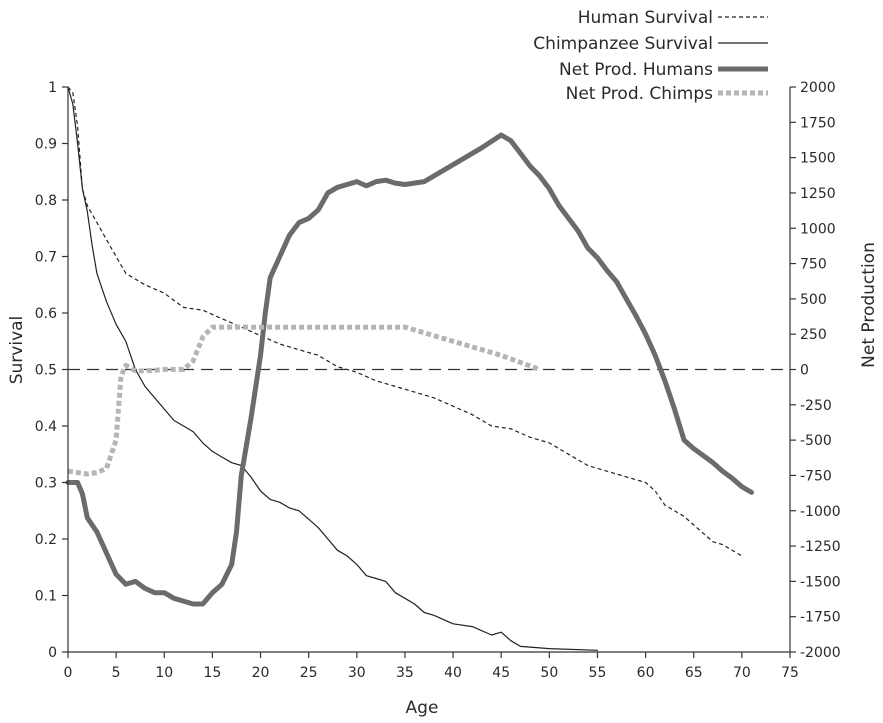 The width and height of the screenshot is (883, 723). Describe the element at coordinates (17, 350) in the screenshot. I see `left-axis-title: Survival` at that location.